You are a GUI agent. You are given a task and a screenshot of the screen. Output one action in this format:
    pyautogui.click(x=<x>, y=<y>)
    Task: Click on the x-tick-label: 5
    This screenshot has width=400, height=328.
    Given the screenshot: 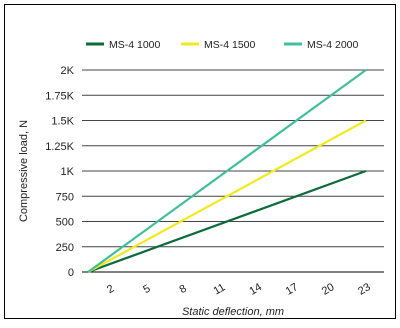 What is the action you would take?
    pyautogui.click(x=146, y=289)
    